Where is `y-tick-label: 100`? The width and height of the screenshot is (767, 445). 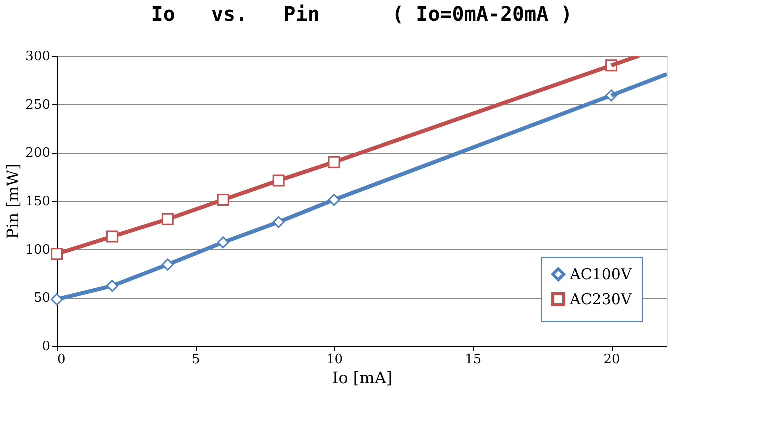 y-tick-label: 100 is located at coordinates (38, 250).